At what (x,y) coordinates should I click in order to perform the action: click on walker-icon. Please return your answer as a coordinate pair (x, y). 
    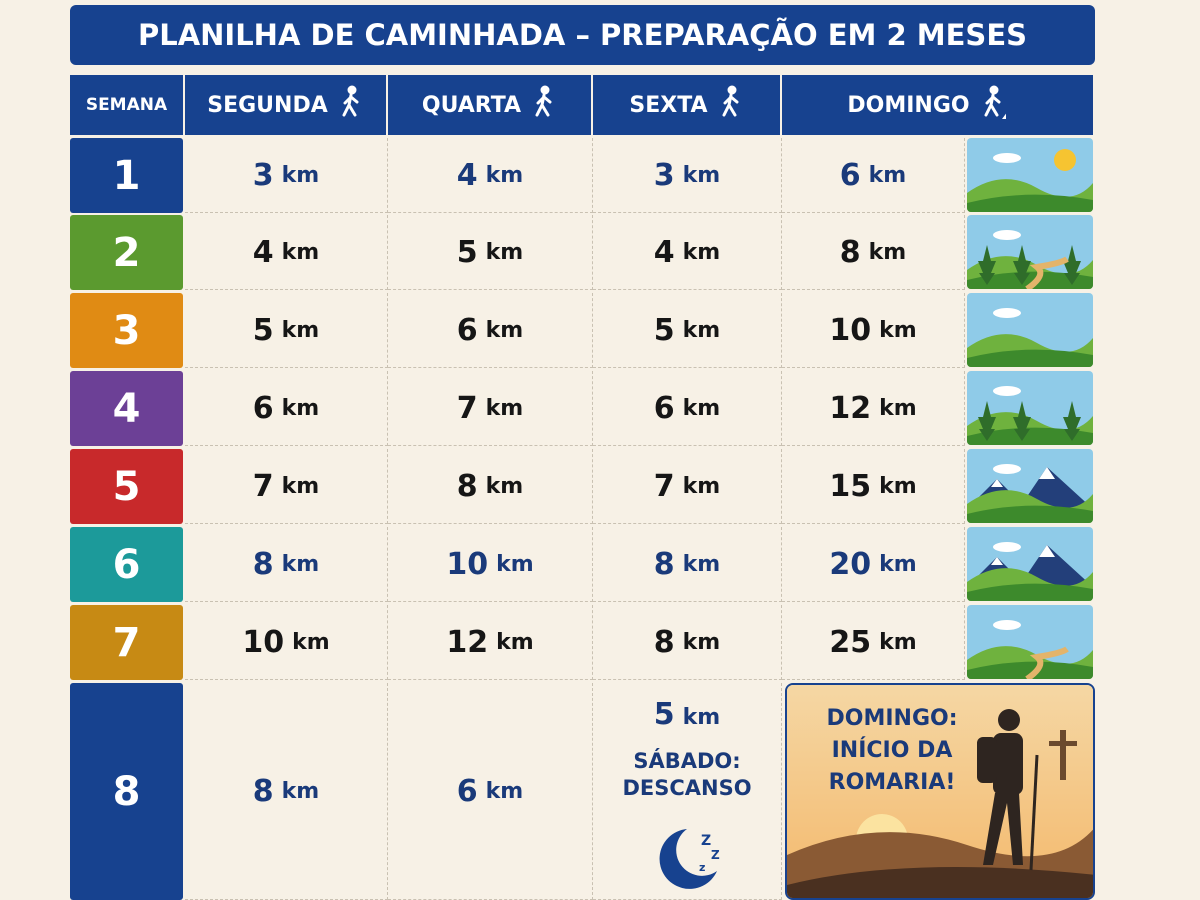
    Looking at the image, I should click on (1005, 105).